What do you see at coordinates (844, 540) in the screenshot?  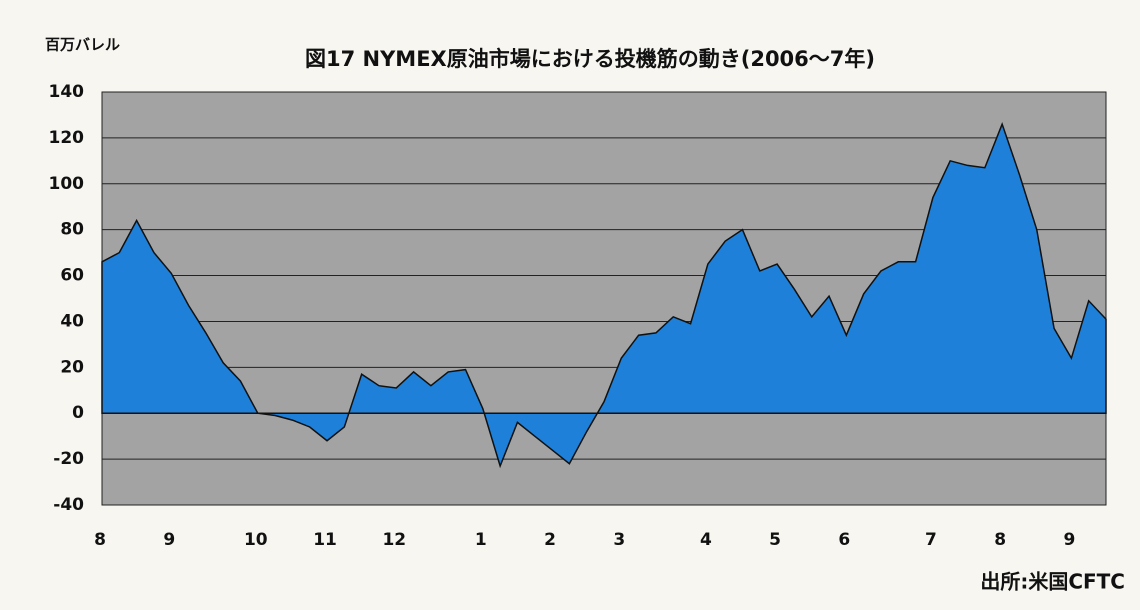 I see `x-tick-label: 6` at bounding box center [844, 540].